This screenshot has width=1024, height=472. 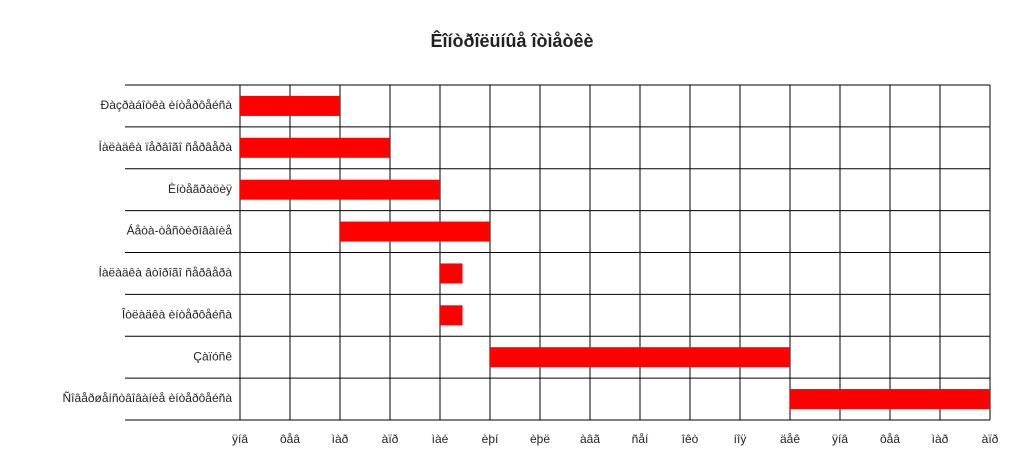 What do you see at coordinates (166, 146) in the screenshot?
I see `y-tick-label: Íàëàäêà ïåðâîãî ñåðâåðà` at bounding box center [166, 146].